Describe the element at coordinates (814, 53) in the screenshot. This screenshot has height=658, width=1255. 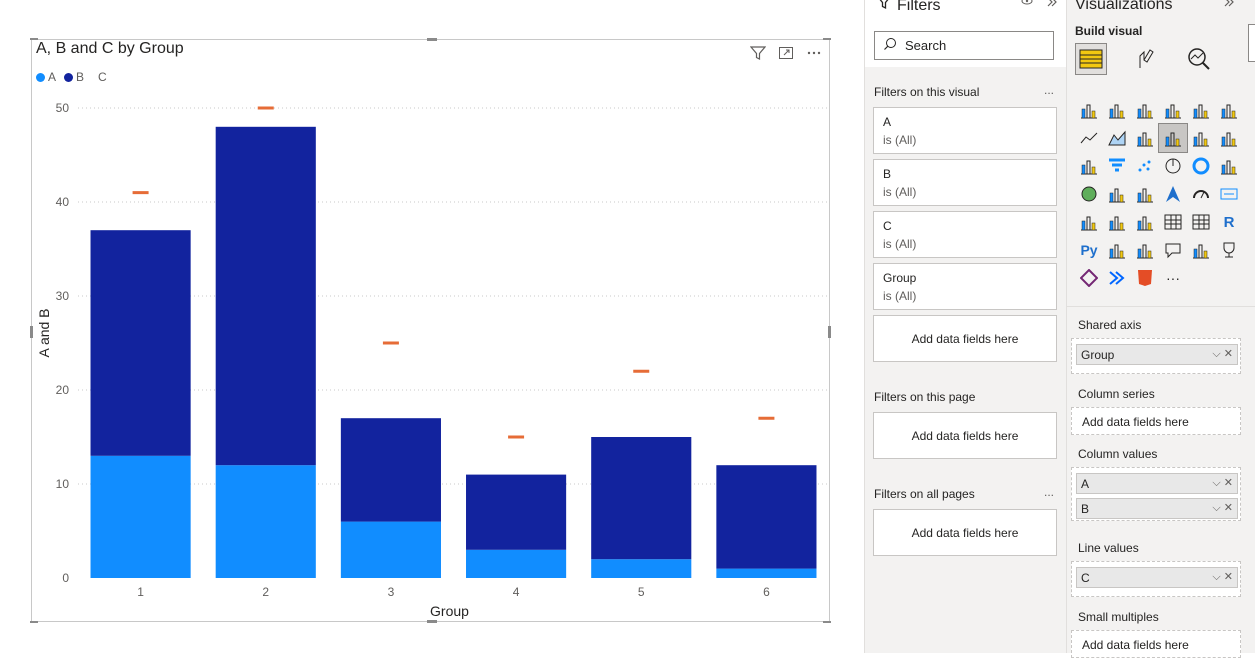
I see `more-options-icon` at that location.